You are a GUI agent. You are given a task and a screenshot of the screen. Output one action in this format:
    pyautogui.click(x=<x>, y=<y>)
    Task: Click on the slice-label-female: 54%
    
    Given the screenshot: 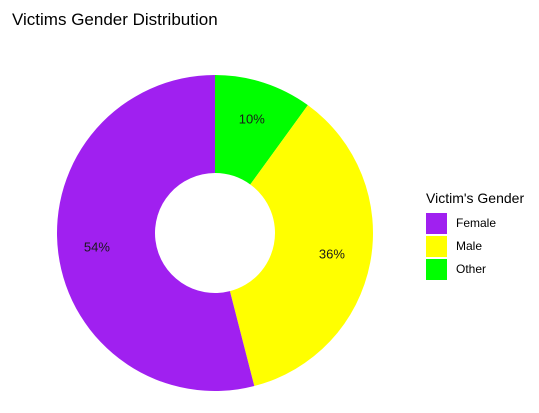 What is the action you would take?
    pyautogui.click(x=97, y=246)
    